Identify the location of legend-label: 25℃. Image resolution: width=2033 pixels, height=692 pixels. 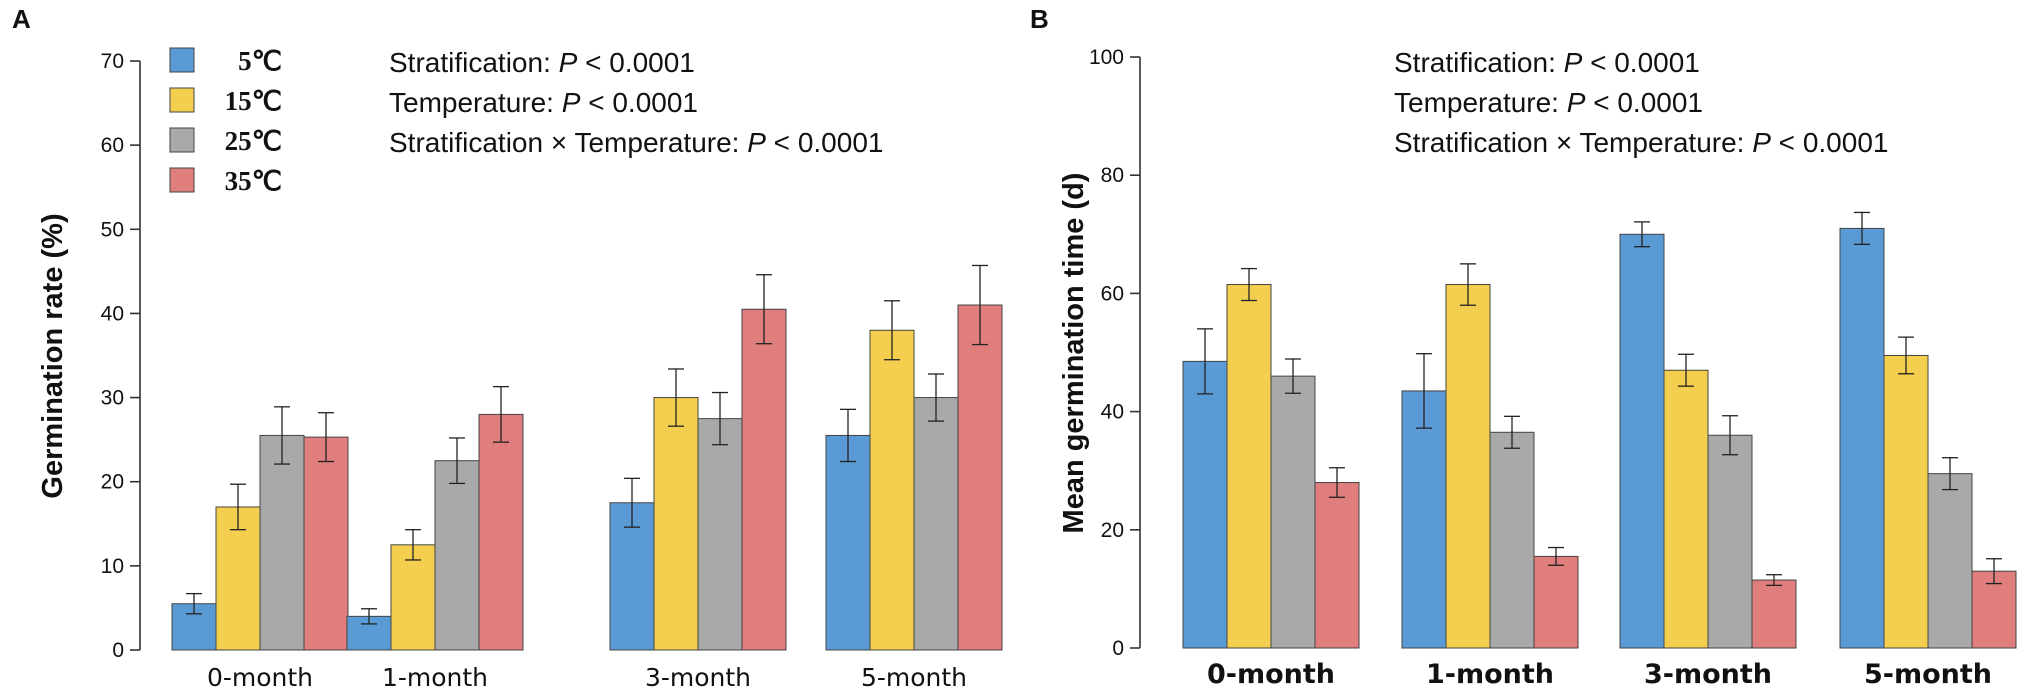
(253, 141).